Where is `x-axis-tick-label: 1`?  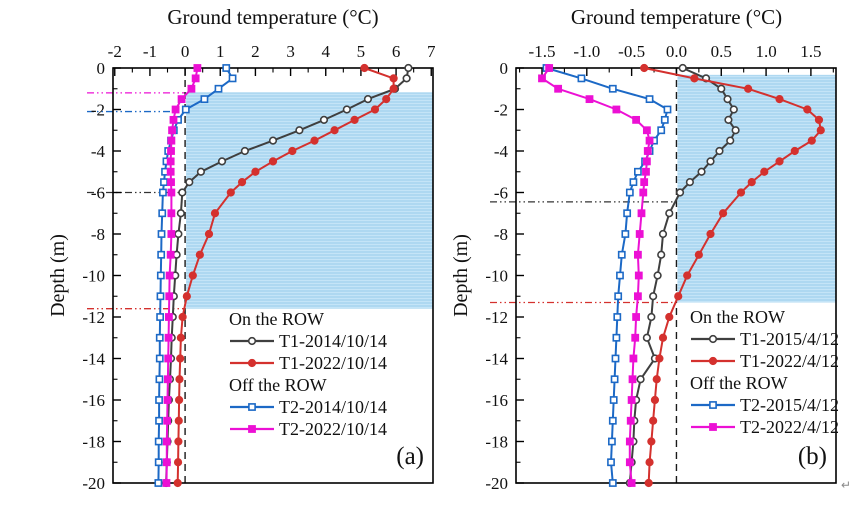
x-axis-tick-label: 1 is located at coordinates (220, 51).